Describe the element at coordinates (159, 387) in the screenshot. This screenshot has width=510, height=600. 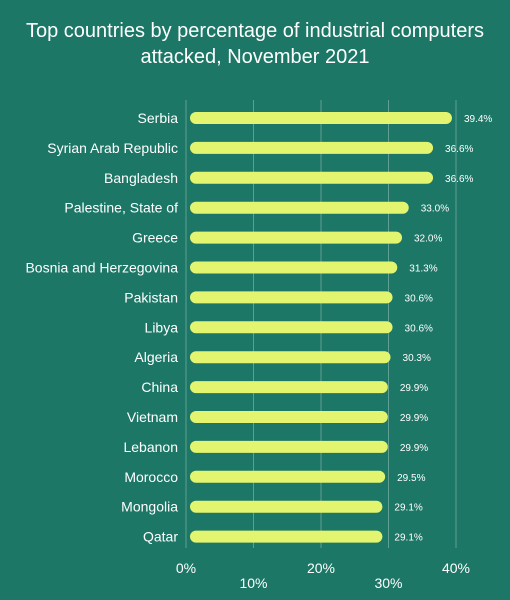
I see `category-label-9: China` at that location.